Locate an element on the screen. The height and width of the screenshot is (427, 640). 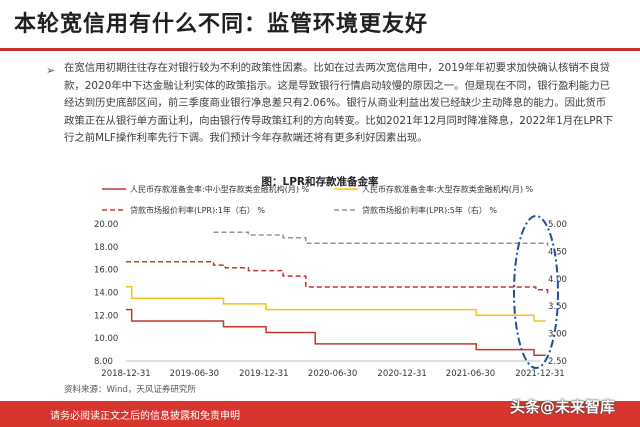
left-tick-label: 8.00 is located at coordinates (103, 362).